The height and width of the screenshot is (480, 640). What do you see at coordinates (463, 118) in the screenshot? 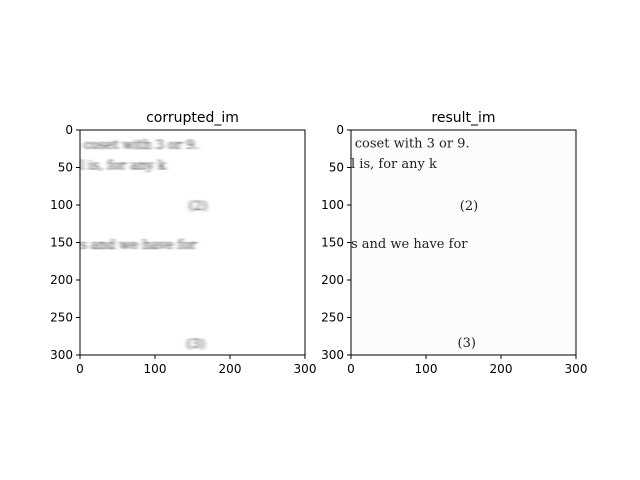
I see `panel-title: result_im` at bounding box center [463, 118].